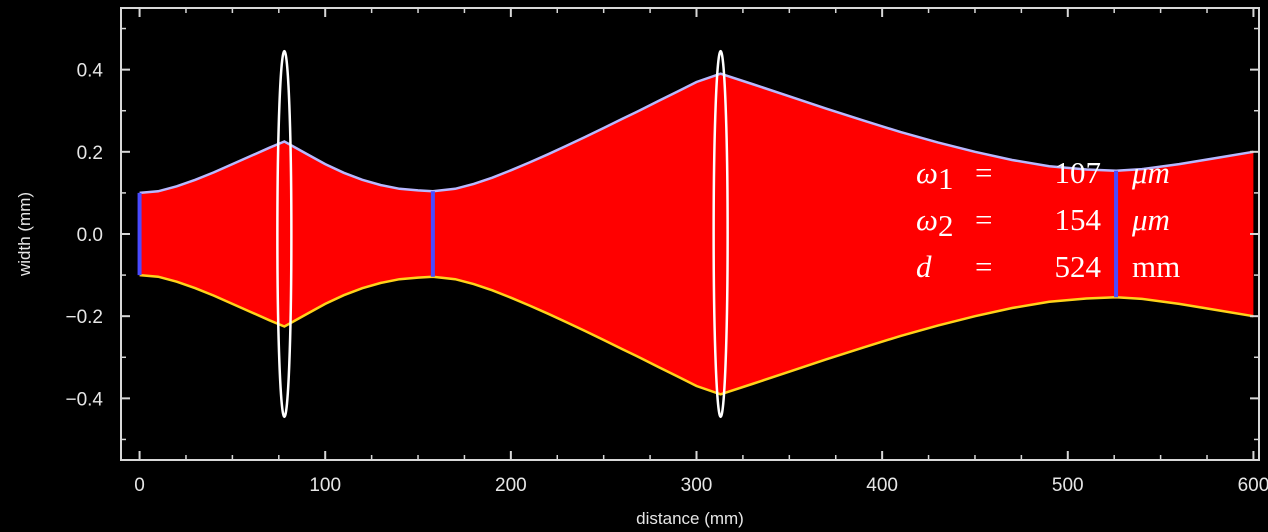  Describe the element at coordinates (84, 399) in the screenshot. I see `y-tick-label: −0.4` at that location.